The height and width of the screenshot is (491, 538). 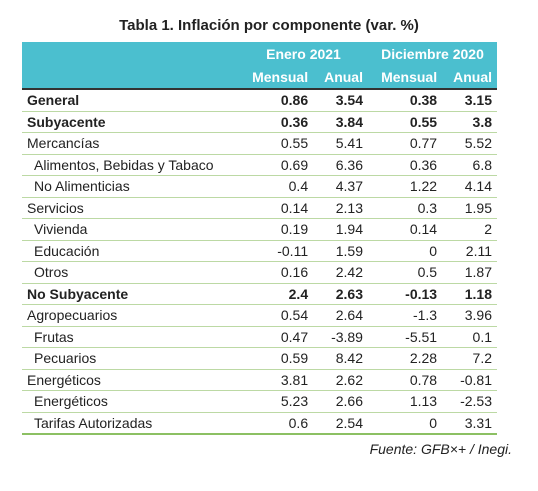 I want to click on value-cell: 0.77, so click(x=405, y=143).